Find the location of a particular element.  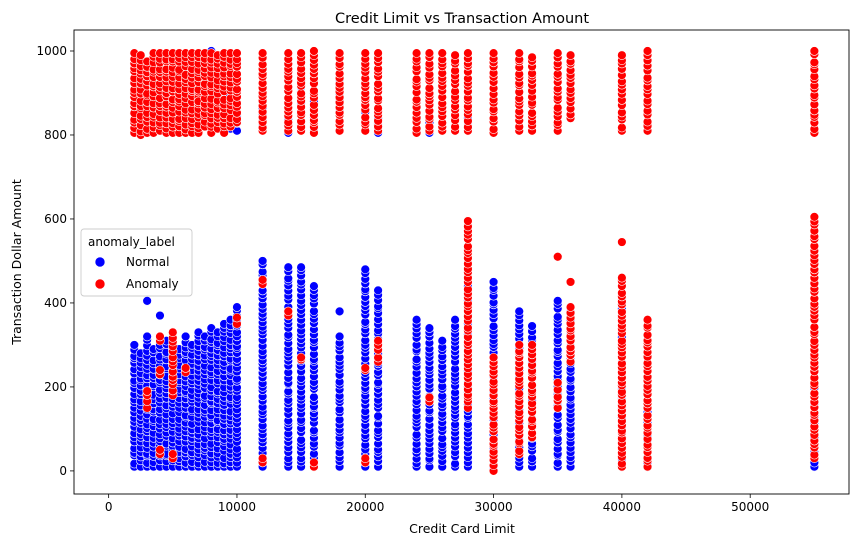

y-tick-label: 600 is located at coordinates (55, 219).